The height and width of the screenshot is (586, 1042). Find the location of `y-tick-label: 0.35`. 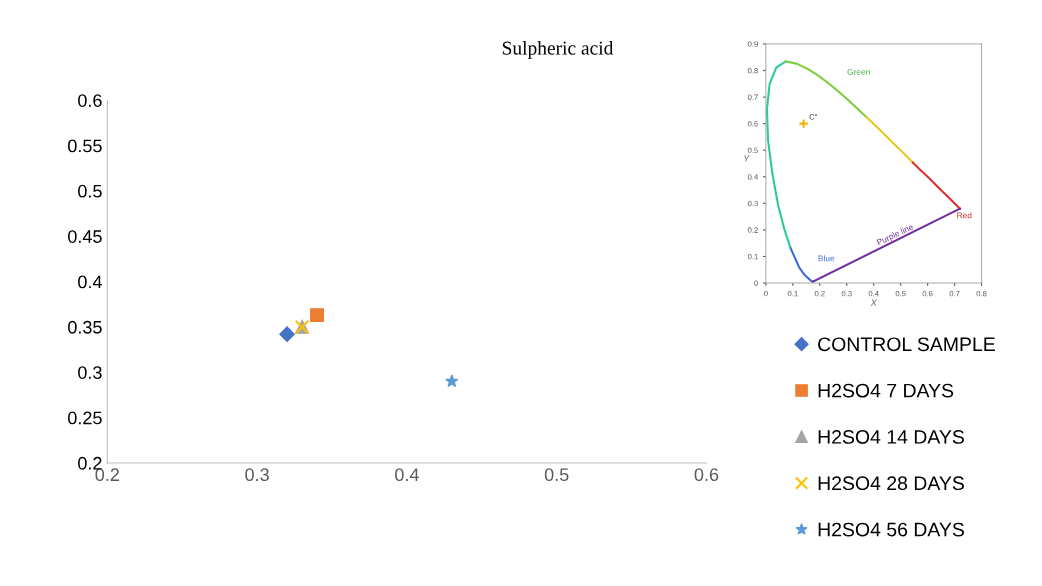

y-tick-label: 0.35 is located at coordinates (85, 327).